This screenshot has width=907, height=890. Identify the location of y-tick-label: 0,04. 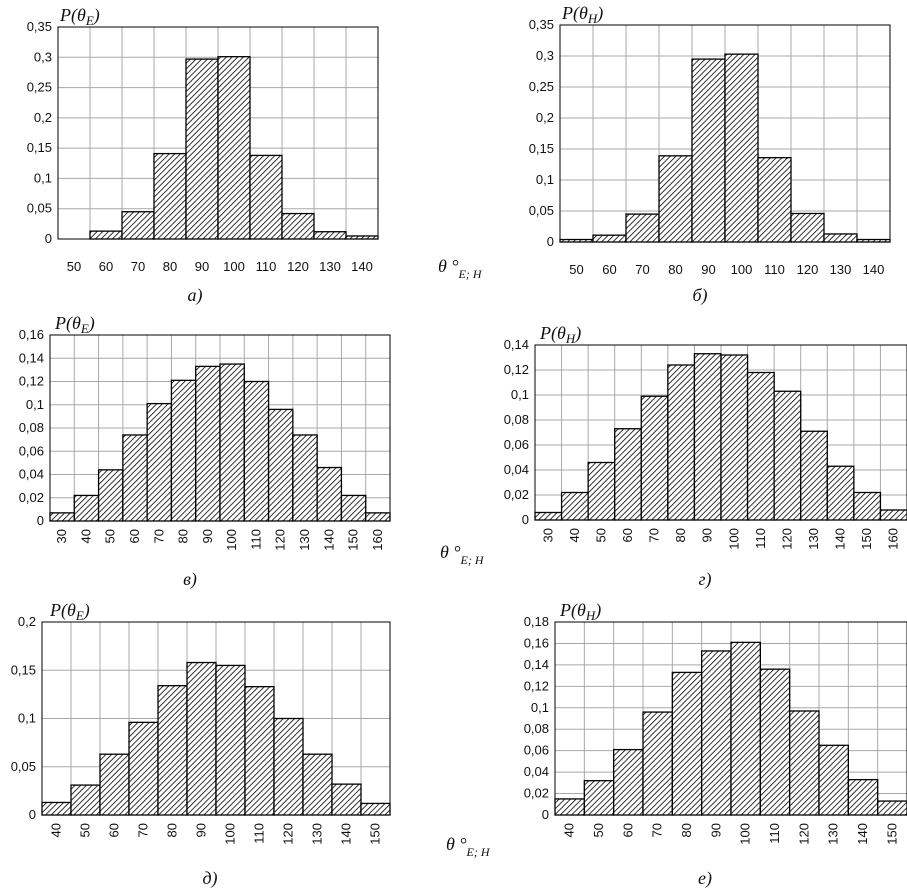
(31, 474).